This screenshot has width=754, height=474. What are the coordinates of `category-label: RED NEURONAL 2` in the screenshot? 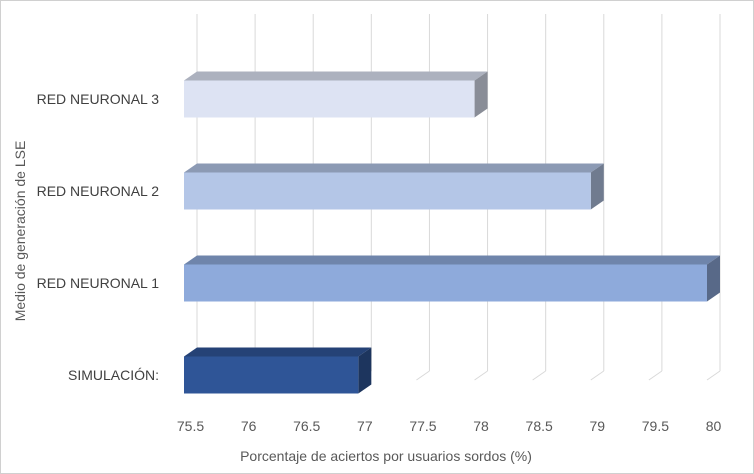 It's located at (98, 191).